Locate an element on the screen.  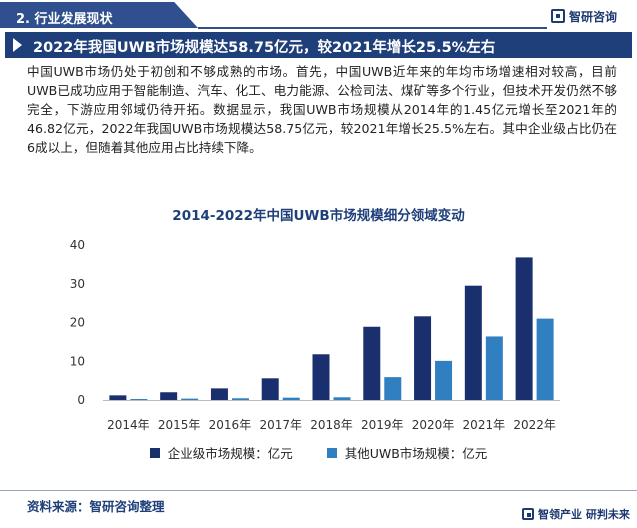
header-logo: 智研咨询 is located at coordinates (584, 16).